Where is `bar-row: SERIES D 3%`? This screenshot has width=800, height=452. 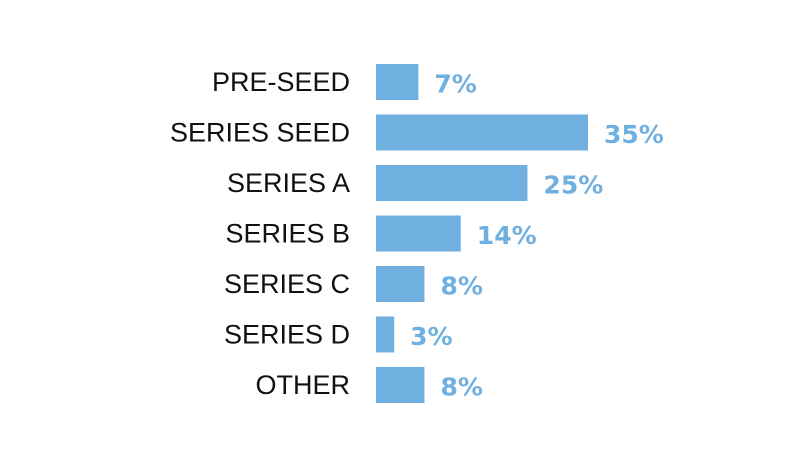 bar-row: SERIES D 3% is located at coordinates (338, 334).